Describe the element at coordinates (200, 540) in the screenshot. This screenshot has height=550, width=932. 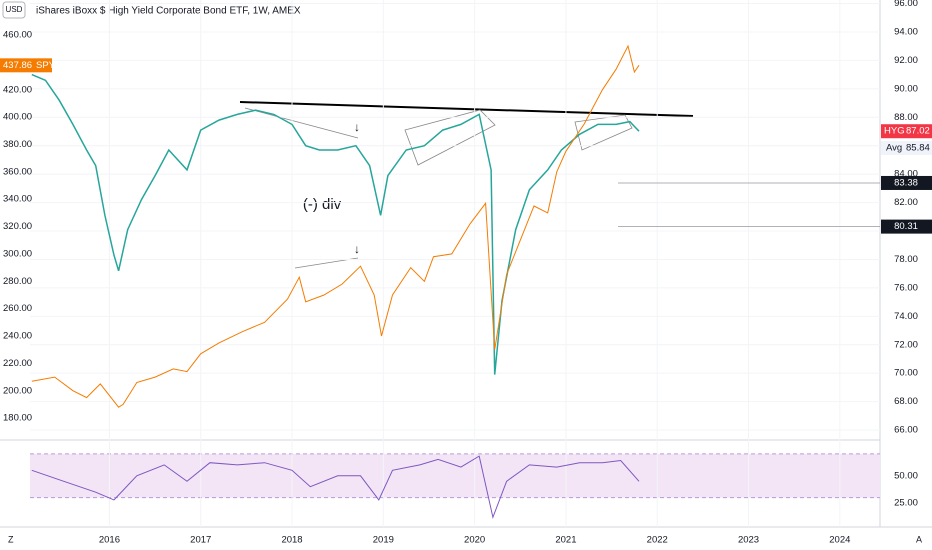
I see `x-tick-label: 2017` at that location.